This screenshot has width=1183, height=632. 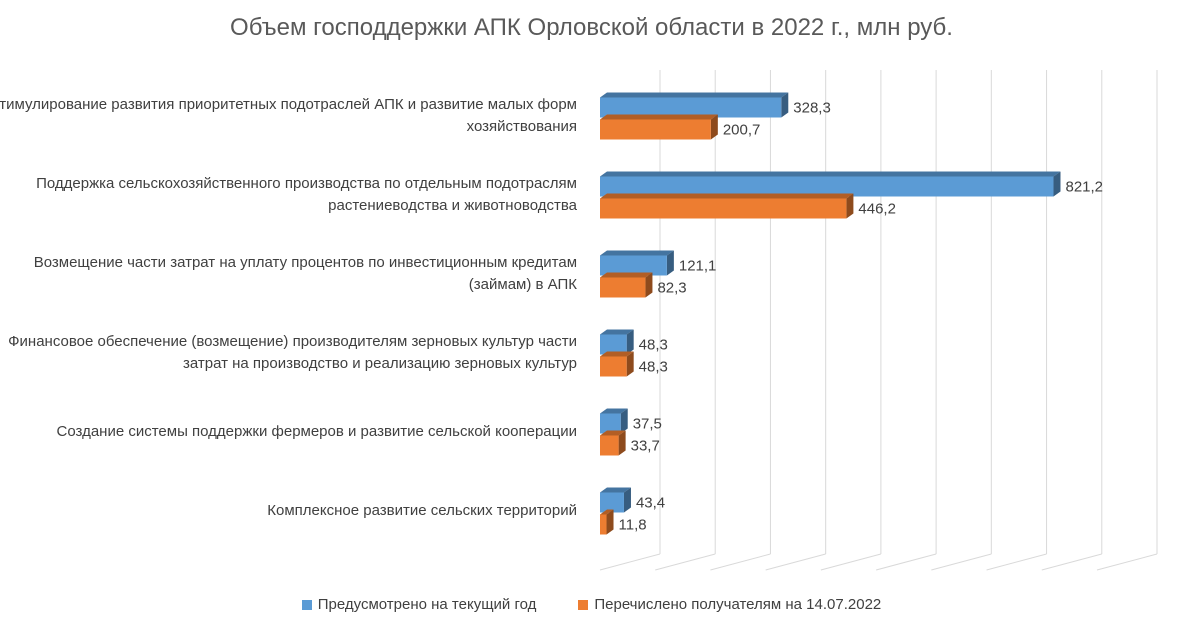 What do you see at coordinates (647, 424) in the screenshot?
I see `data-label: 37,5` at bounding box center [647, 424].